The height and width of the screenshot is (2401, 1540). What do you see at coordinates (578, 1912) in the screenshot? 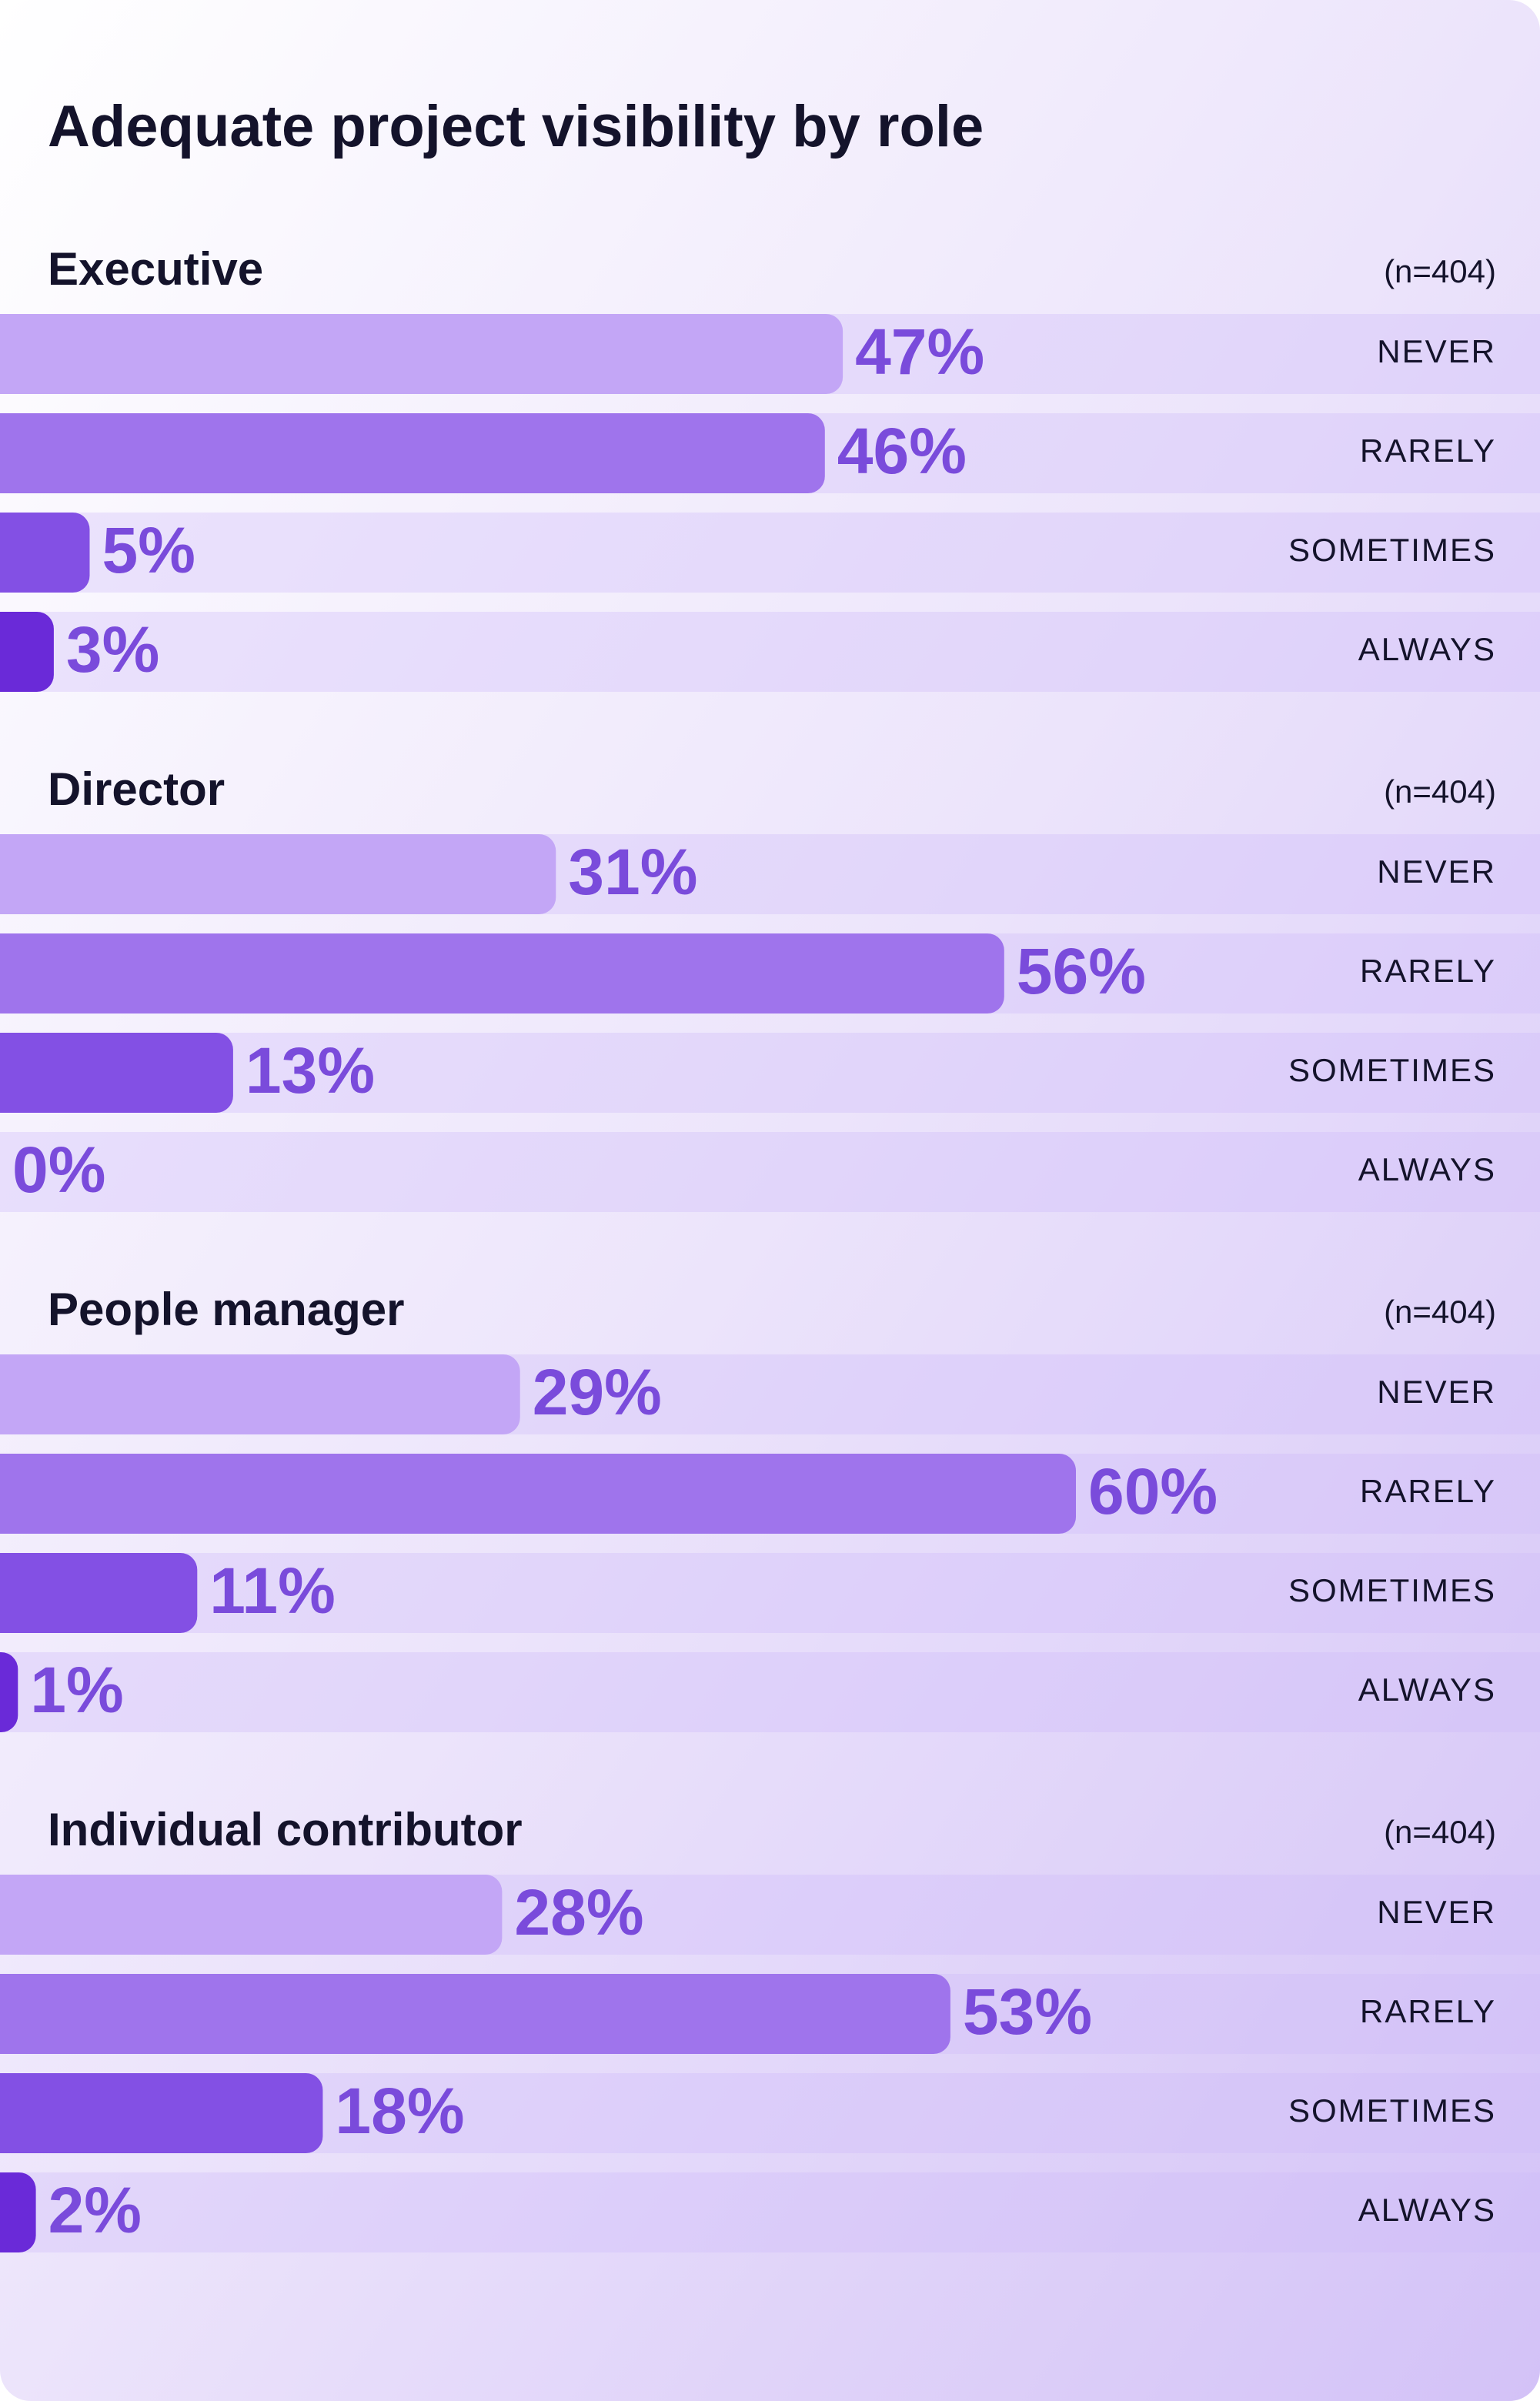
I see `value-label: 28%` at bounding box center [578, 1912].